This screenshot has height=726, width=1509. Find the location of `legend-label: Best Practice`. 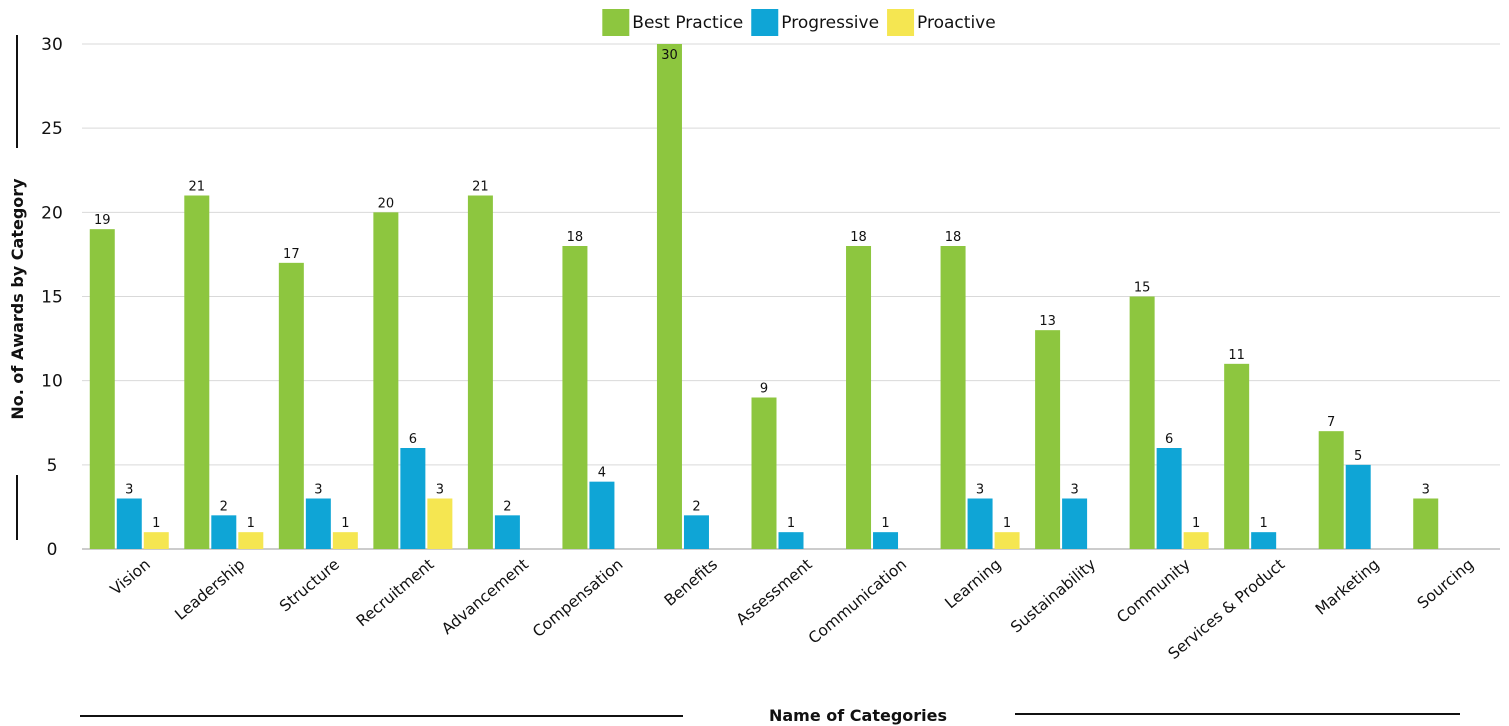

legend-label: Best Practice is located at coordinates (687, 23).